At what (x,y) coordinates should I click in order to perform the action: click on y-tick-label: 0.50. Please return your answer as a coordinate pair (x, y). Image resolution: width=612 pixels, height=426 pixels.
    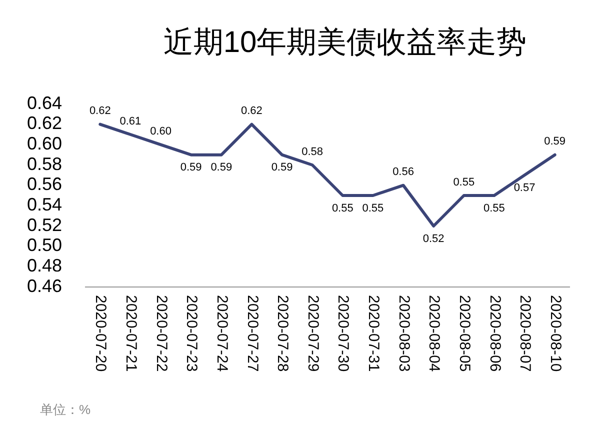
    Looking at the image, I should click on (44, 245).